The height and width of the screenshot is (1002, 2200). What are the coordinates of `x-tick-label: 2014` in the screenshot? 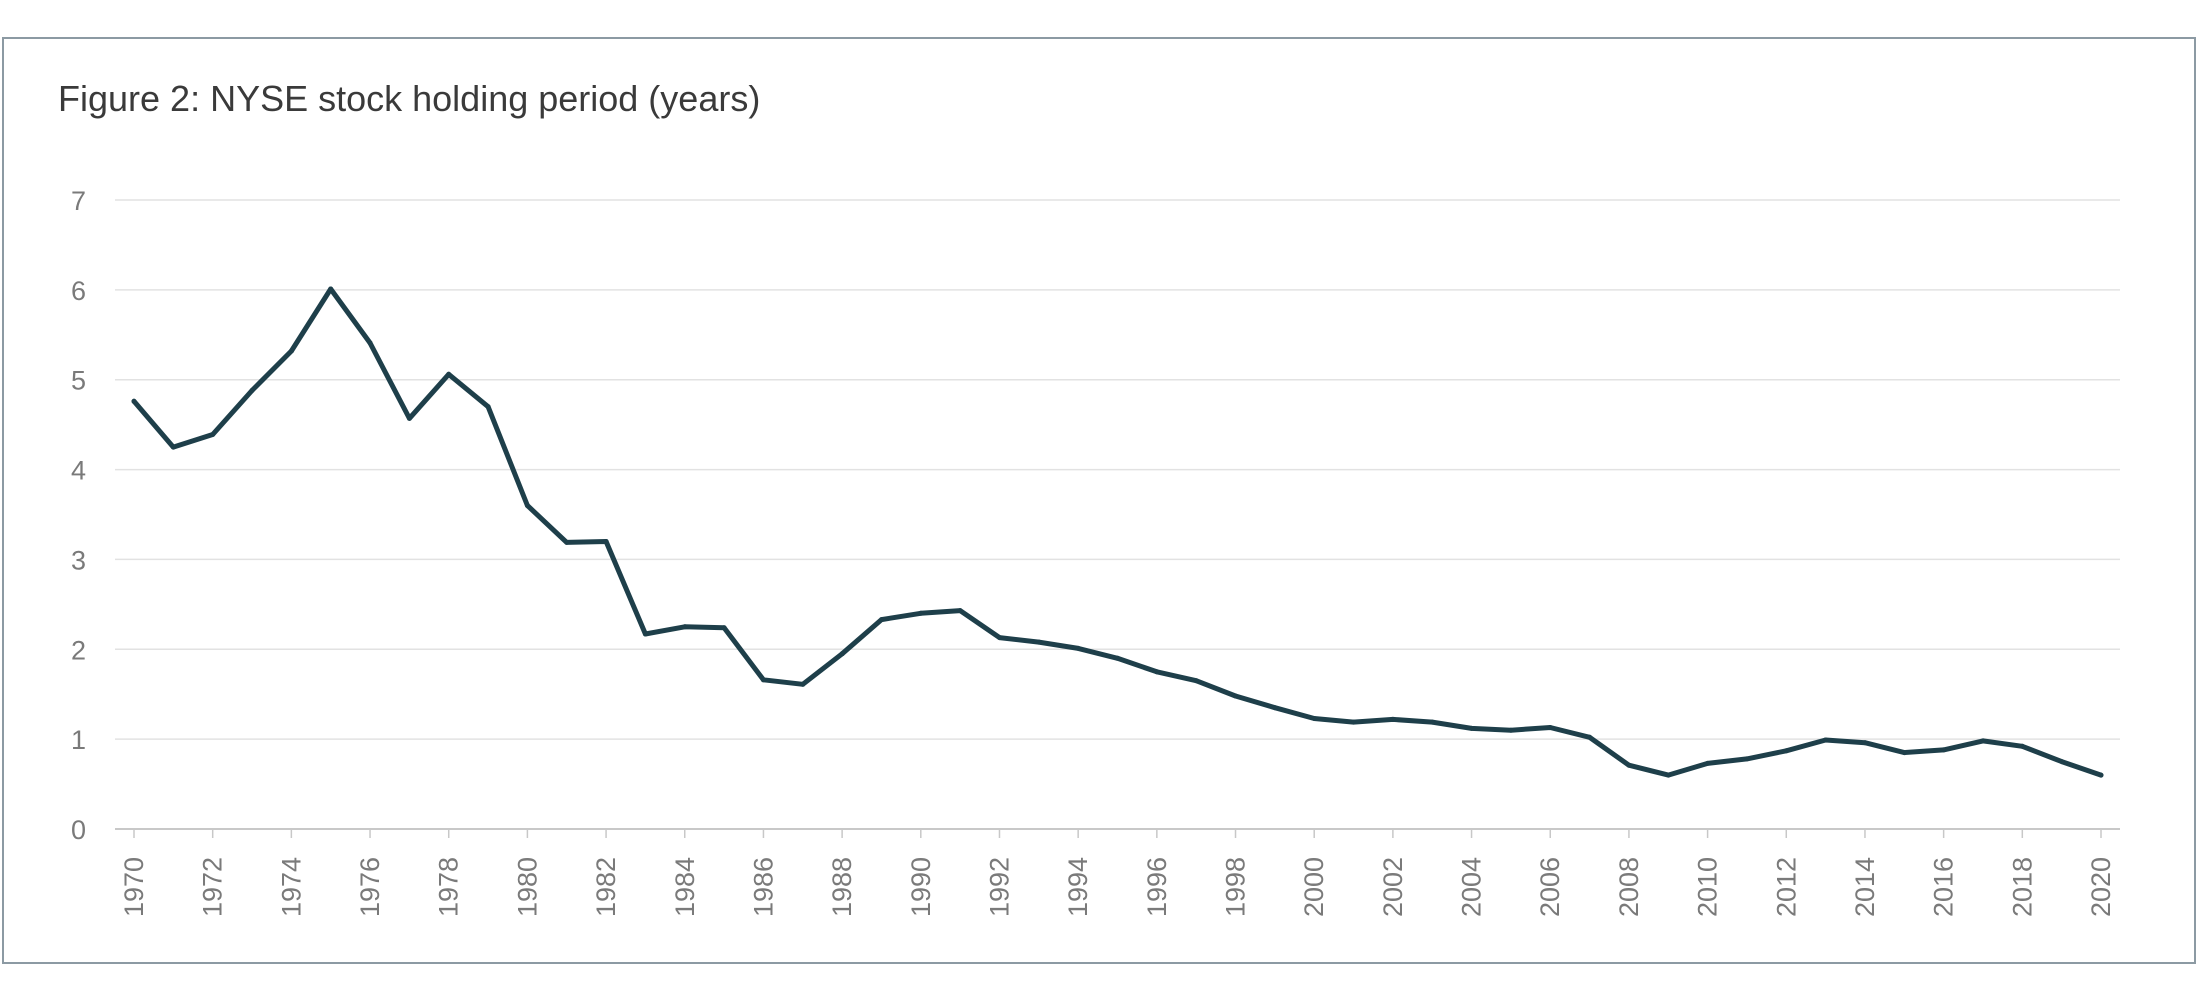 It's located at (1865, 887).